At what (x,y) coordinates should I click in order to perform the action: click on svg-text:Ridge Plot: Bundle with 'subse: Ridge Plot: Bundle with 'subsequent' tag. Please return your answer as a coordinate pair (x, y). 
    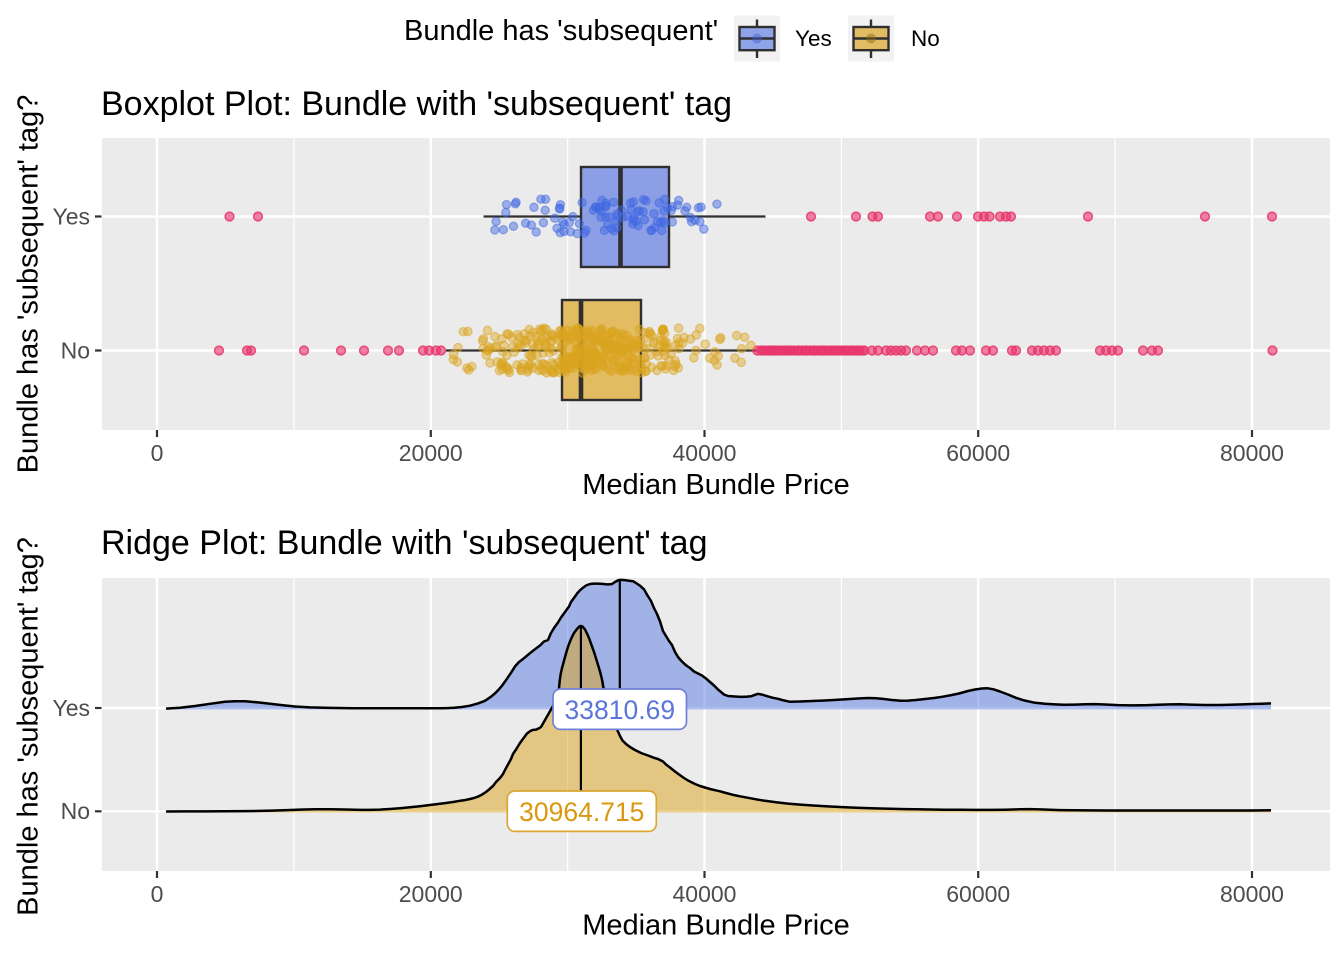
    Looking at the image, I should click on (404, 543).